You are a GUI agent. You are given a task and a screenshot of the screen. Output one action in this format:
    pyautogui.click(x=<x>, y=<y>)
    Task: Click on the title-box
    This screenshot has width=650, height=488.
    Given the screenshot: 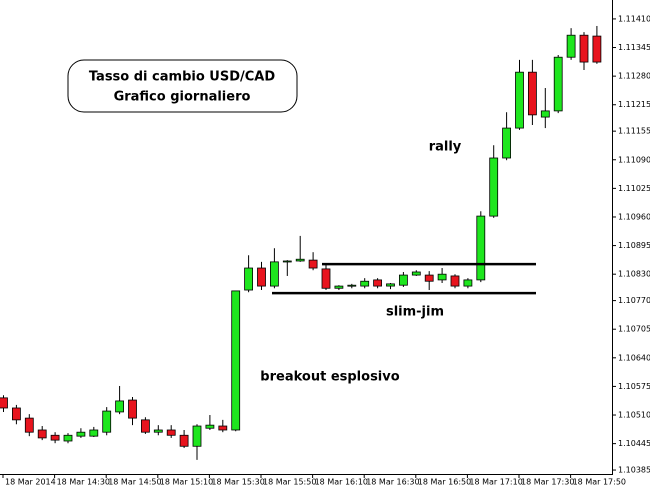 What is the action you would take?
    pyautogui.click(x=182, y=86)
    